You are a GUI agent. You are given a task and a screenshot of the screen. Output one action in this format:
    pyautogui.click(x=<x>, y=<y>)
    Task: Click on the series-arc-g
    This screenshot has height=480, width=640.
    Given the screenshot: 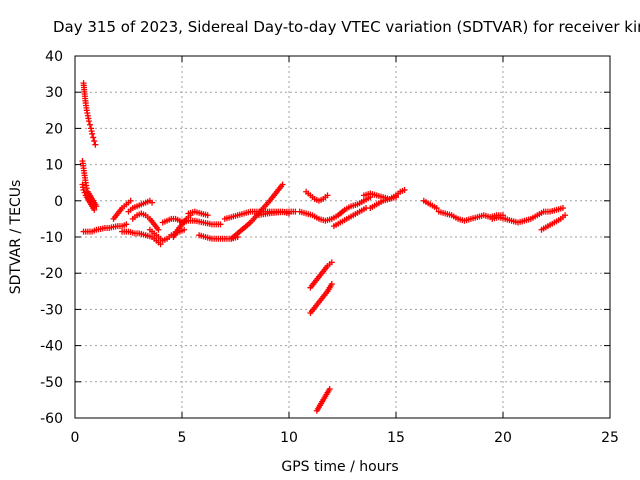 What is the action you would take?
    pyautogui.click(x=335, y=209)
    